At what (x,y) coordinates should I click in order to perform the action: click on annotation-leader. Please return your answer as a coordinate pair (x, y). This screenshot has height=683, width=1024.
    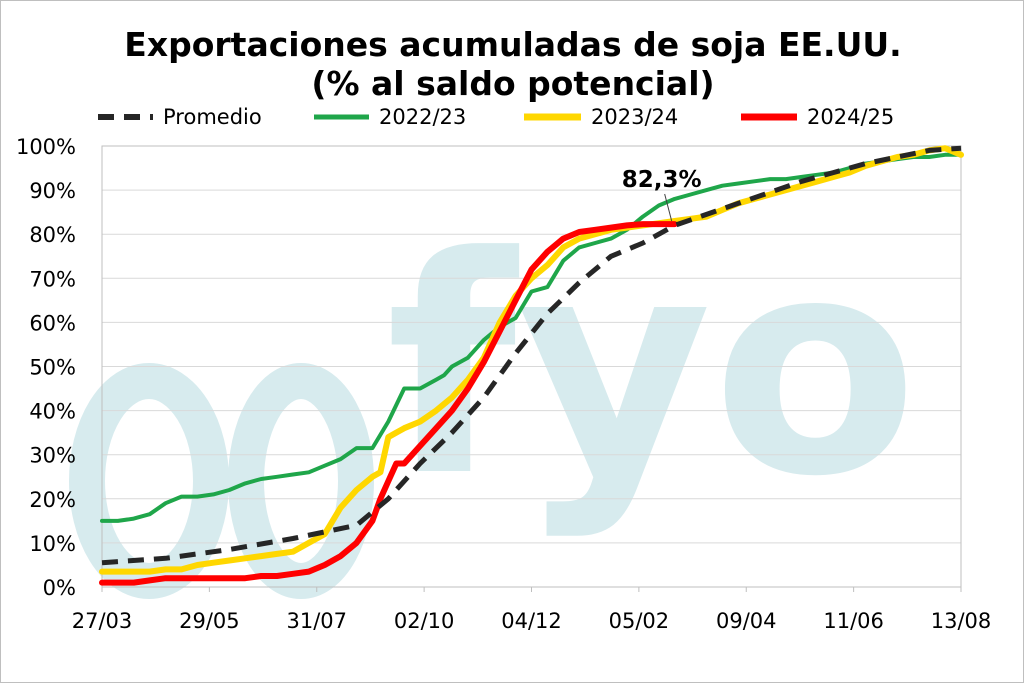
    Looking at the image, I should click on (668, 207).